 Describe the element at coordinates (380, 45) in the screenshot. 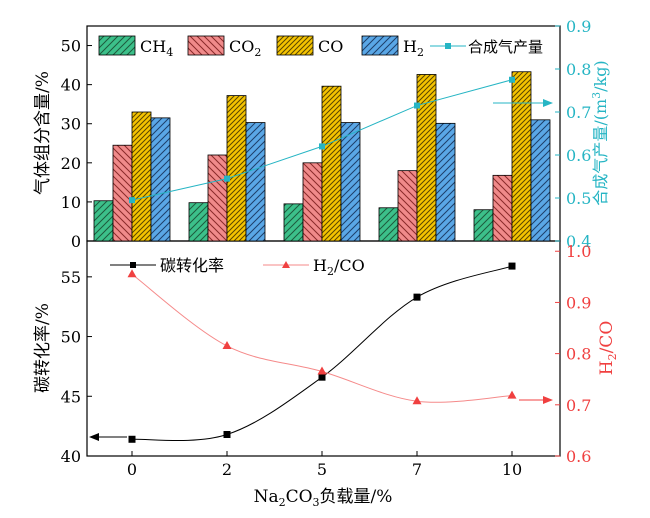

I see `legend-swatch-h2` at that location.